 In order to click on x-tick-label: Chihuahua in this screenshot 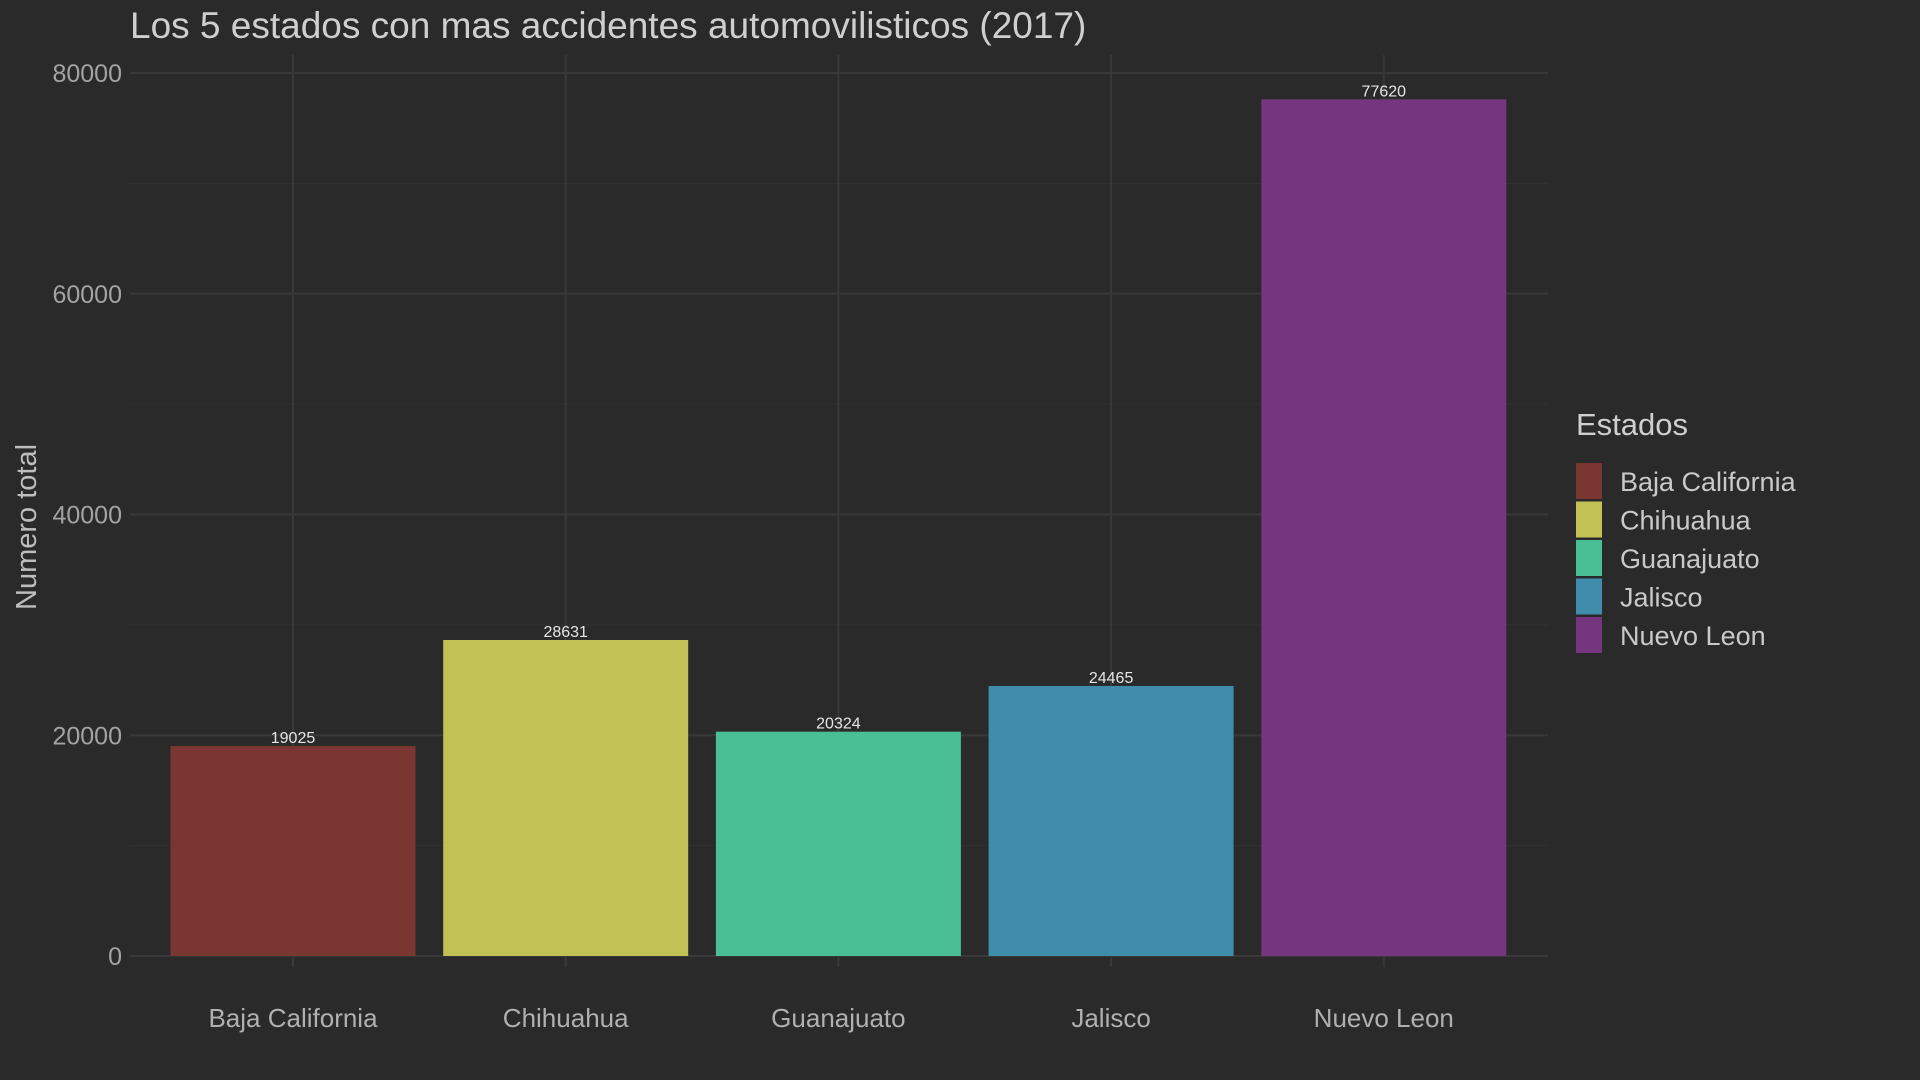, I will do `click(566, 1018)`.